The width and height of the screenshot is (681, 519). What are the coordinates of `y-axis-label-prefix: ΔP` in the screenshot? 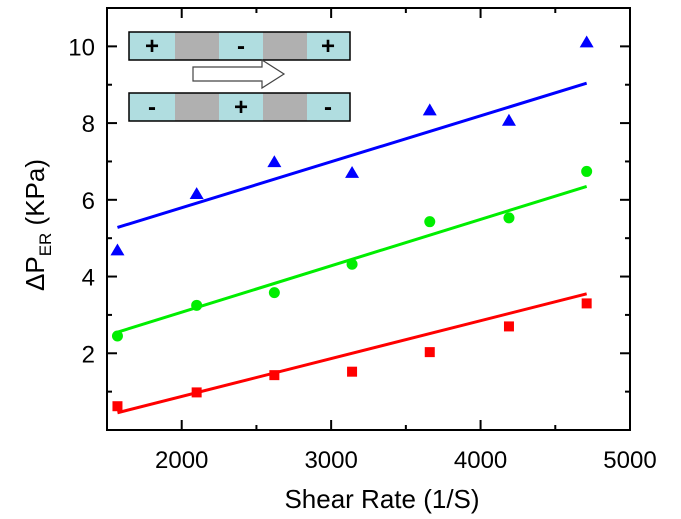 It's located at (35, 273).